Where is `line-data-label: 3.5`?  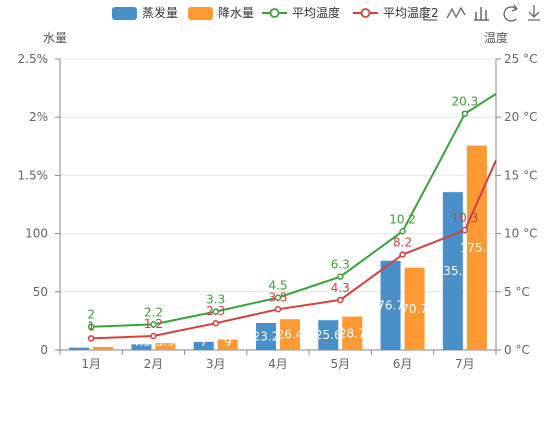 line-data-label: 3.5 is located at coordinates (277, 297).